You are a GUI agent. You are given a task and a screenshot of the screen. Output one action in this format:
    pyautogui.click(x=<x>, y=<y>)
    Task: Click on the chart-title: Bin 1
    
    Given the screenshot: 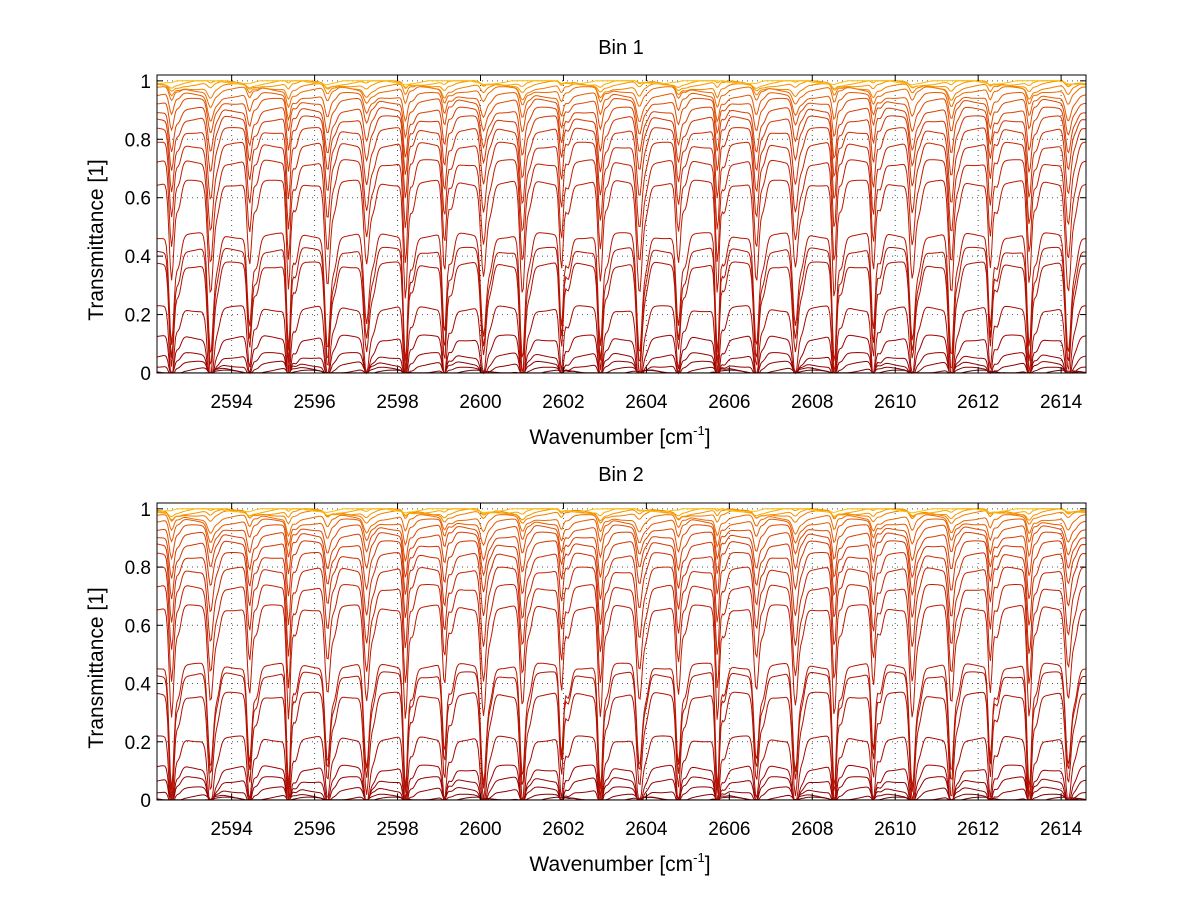 What is the action you would take?
    pyautogui.click(x=621, y=48)
    